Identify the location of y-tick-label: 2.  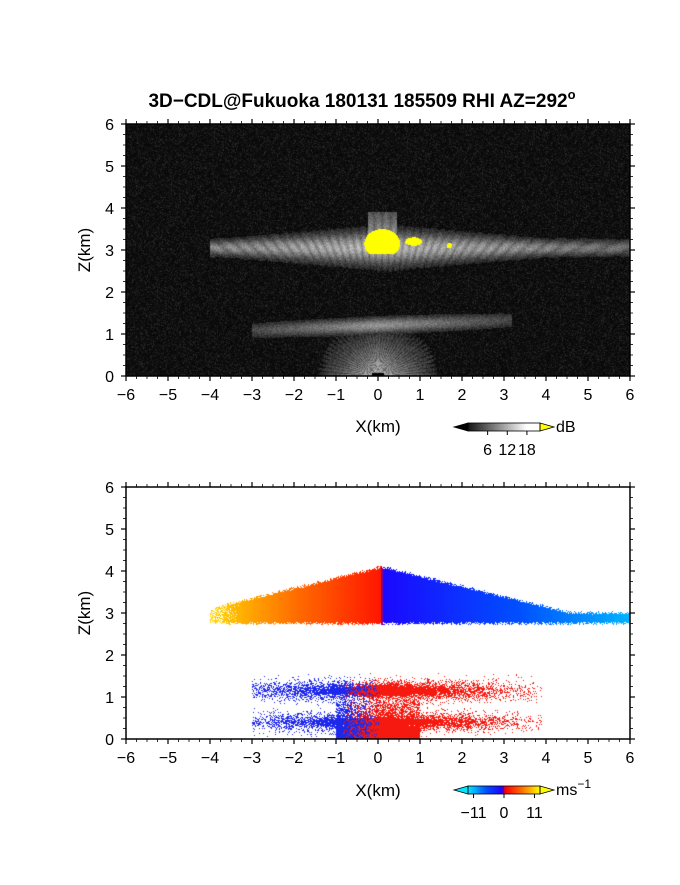
(109, 293).